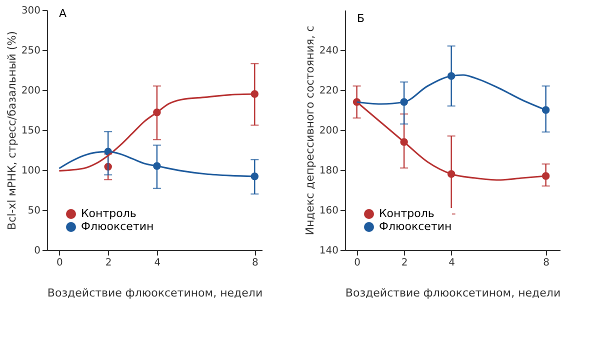 This screenshot has height=339, width=615. What do you see at coordinates (30, 51) in the screenshot?
I see `y-tick-label: 250` at bounding box center [30, 51].